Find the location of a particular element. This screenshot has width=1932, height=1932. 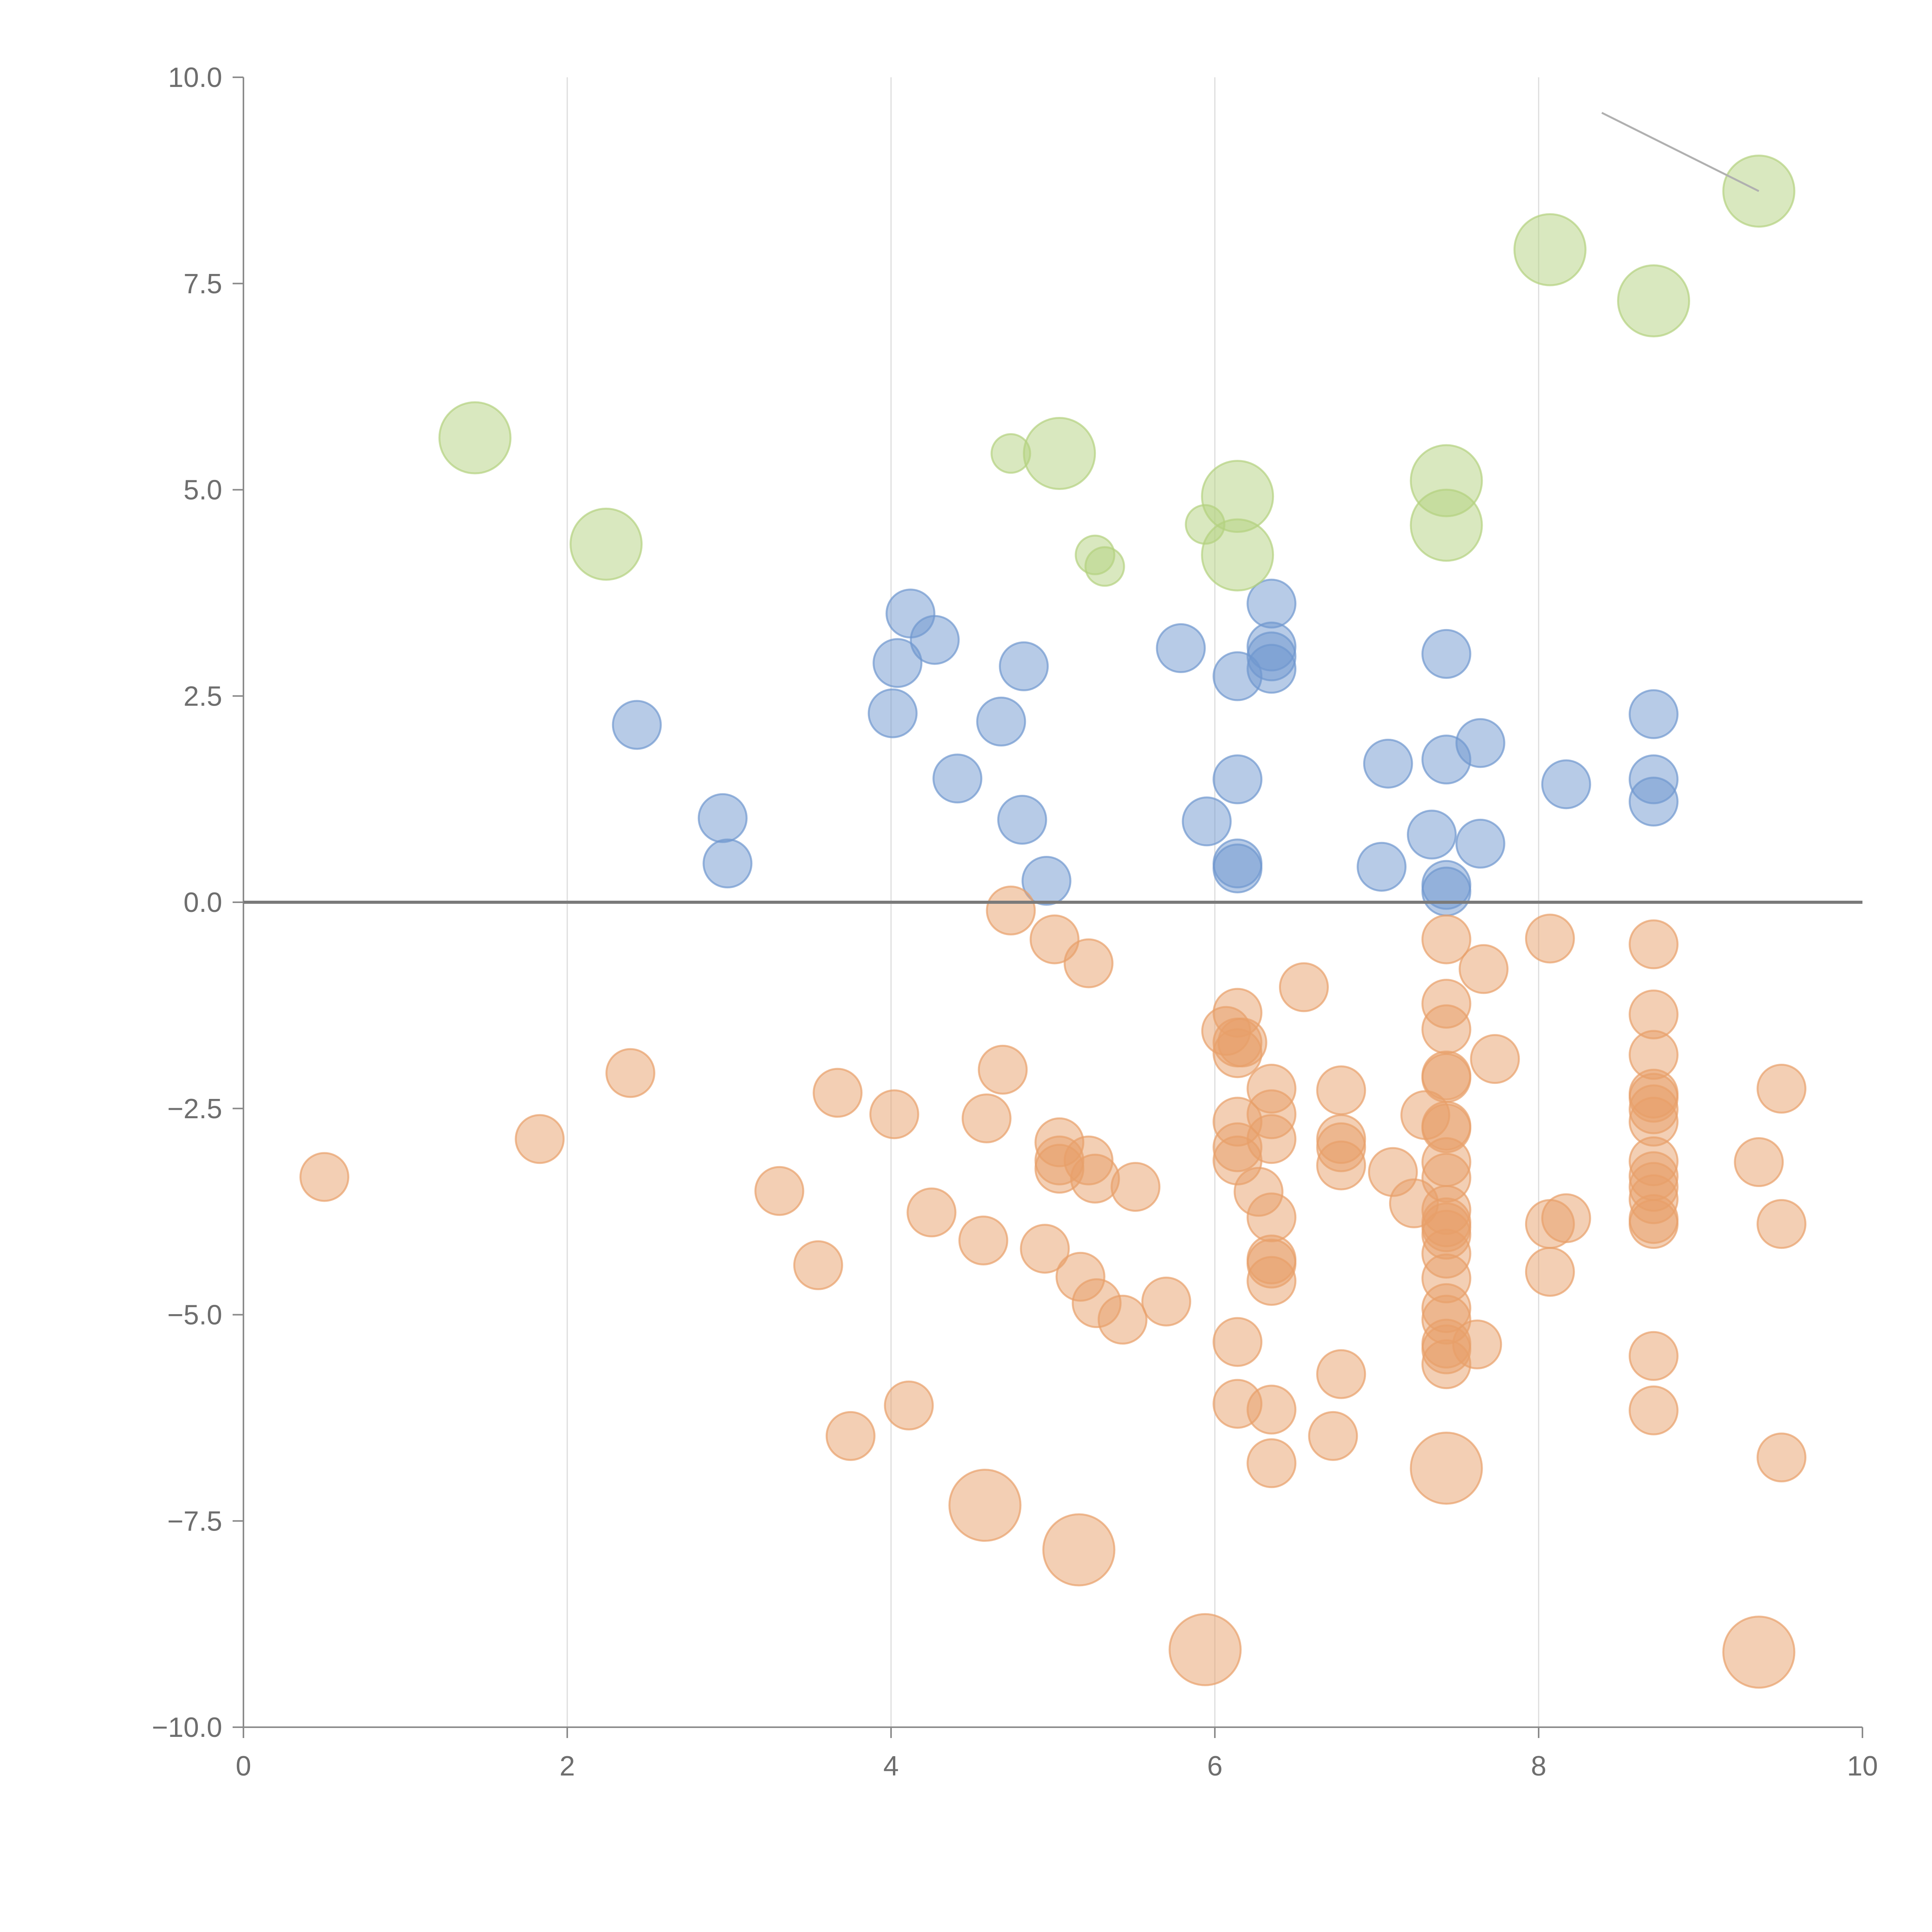

x-tick-label: 4 is located at coordinates (891, 1767).